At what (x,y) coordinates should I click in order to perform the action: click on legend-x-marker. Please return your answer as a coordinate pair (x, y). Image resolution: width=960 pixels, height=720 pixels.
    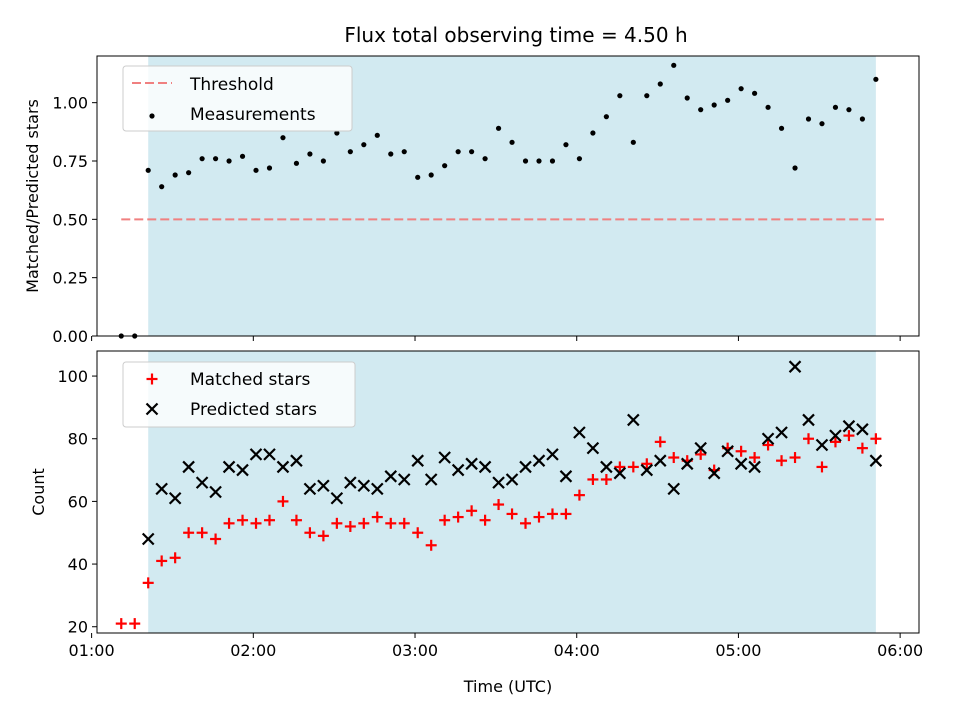
    Looking at the image, I should click on (152, 409).